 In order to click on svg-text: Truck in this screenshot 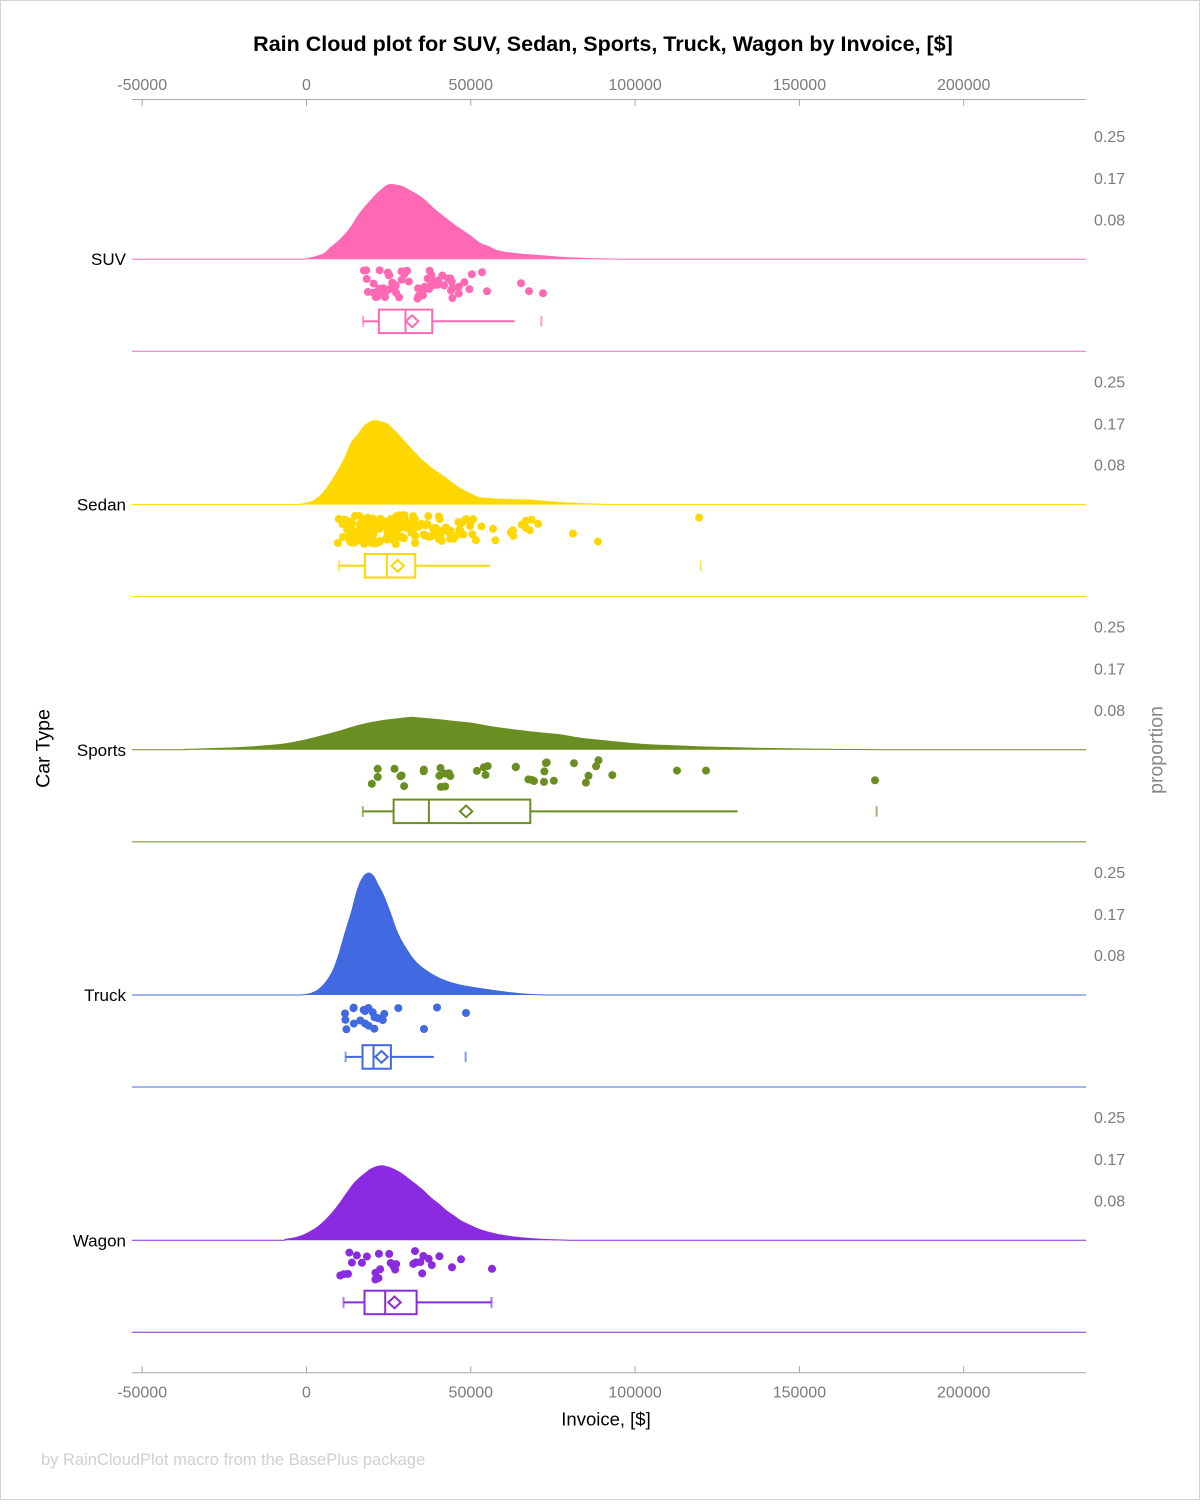, I will do `click(105, 995)`.